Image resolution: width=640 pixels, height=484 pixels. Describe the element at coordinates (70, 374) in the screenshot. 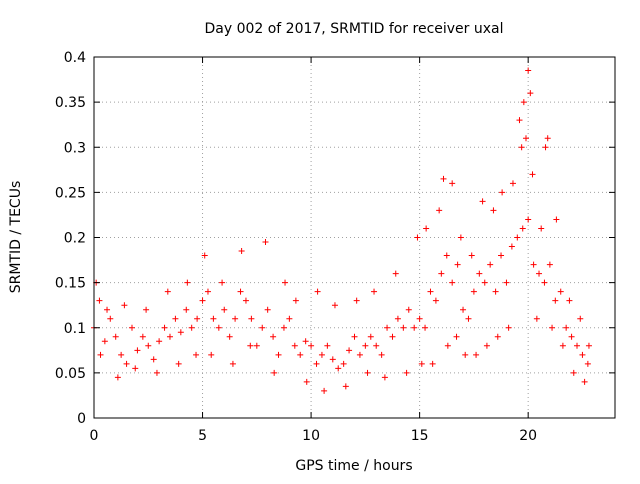

I see `y-tick-label: 0.05` at that location.